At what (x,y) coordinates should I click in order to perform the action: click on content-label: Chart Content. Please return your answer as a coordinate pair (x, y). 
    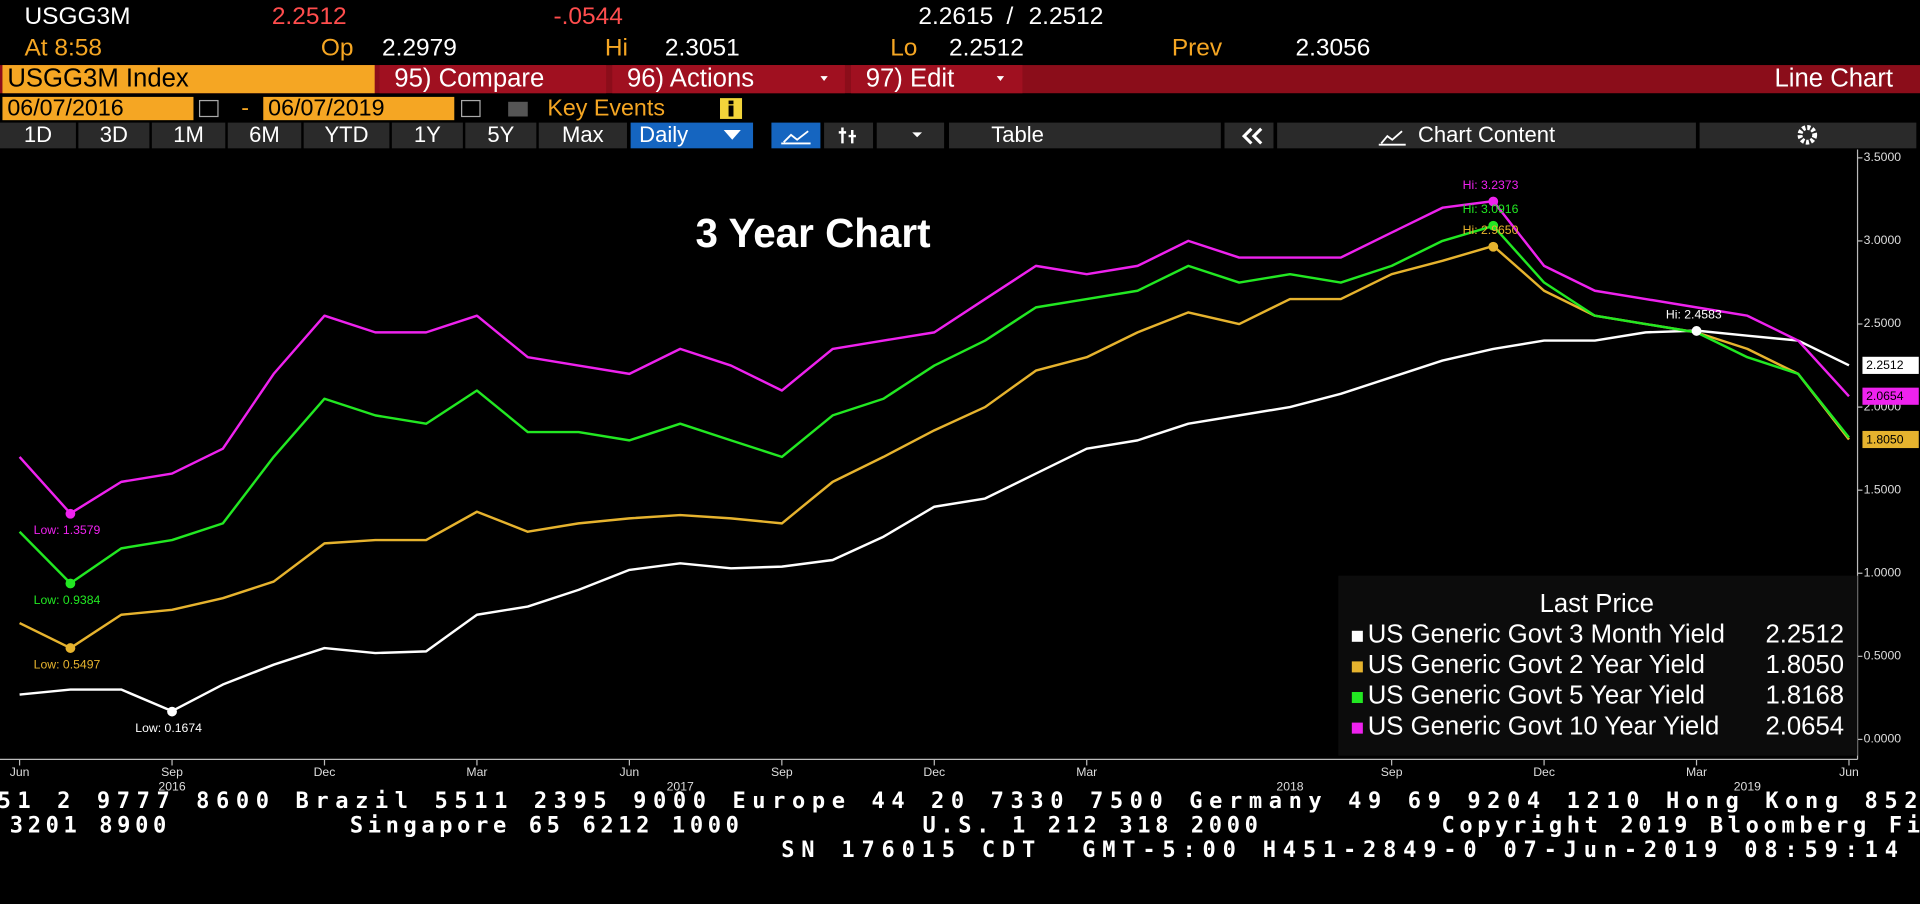
    Looking at the image, I should click on (1486, 134).